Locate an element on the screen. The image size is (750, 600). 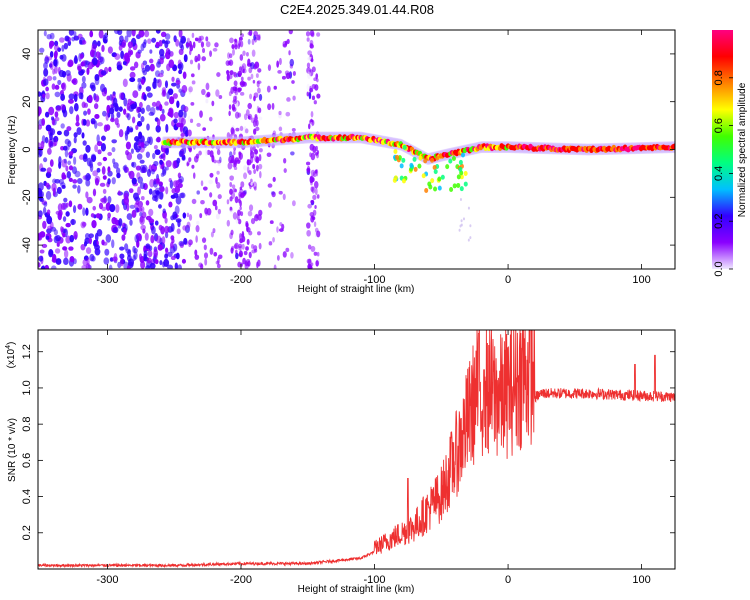
colorbar-ticks: 0.0 0.2 0.4 0.6 0.8 is located at coordinates (723, 173).